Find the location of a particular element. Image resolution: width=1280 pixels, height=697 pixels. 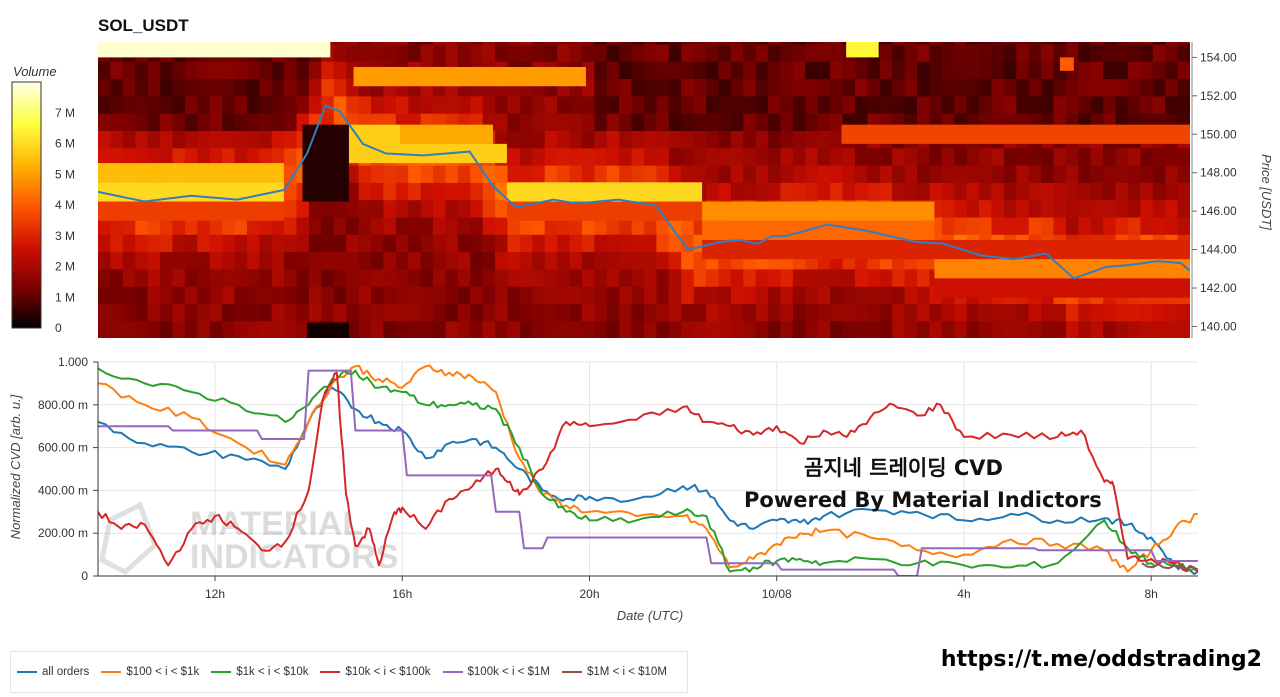

legend-item: $100k < i < $1M is located at coordinates (496, 672).